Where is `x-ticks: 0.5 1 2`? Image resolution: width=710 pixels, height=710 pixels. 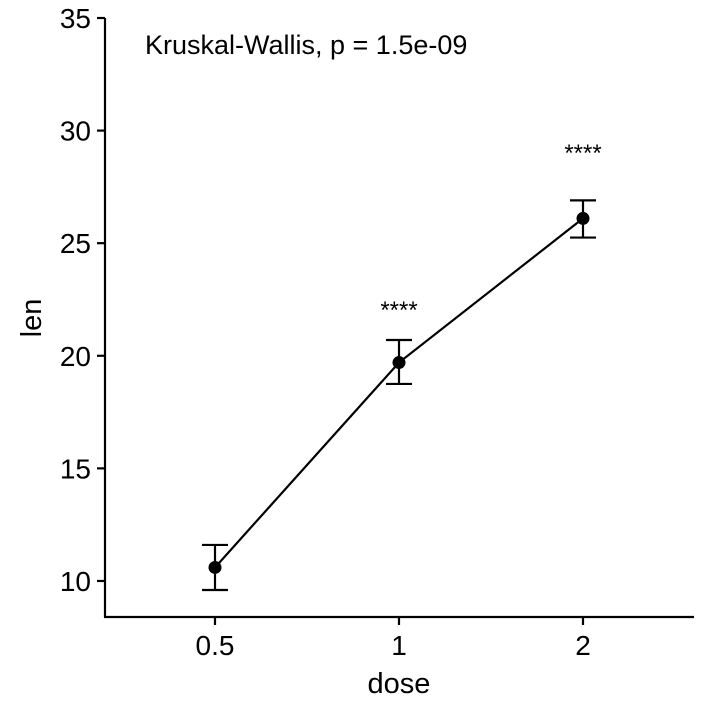 x-ticks: 0.5 1 2 is located at coordinates (393, 639).